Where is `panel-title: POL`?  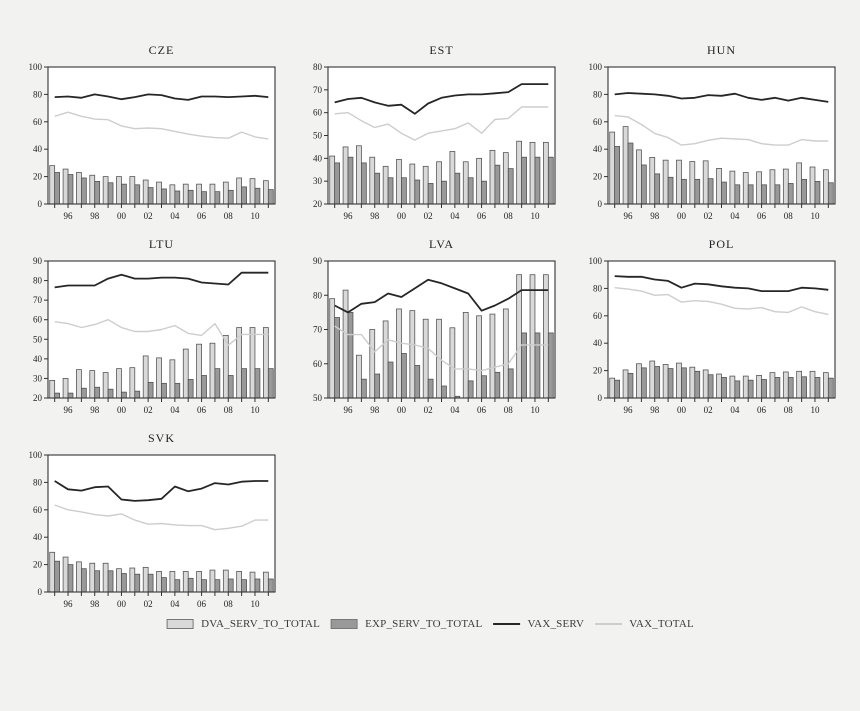 panel-title: POL is located at coordinates (722, 244).